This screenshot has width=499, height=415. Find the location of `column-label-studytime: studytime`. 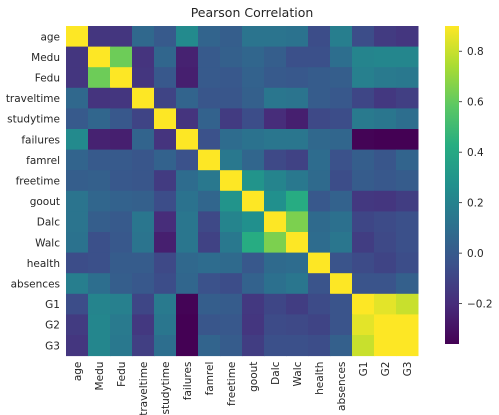

column-label-studytime: studytime is located at coordinates (166, 388).